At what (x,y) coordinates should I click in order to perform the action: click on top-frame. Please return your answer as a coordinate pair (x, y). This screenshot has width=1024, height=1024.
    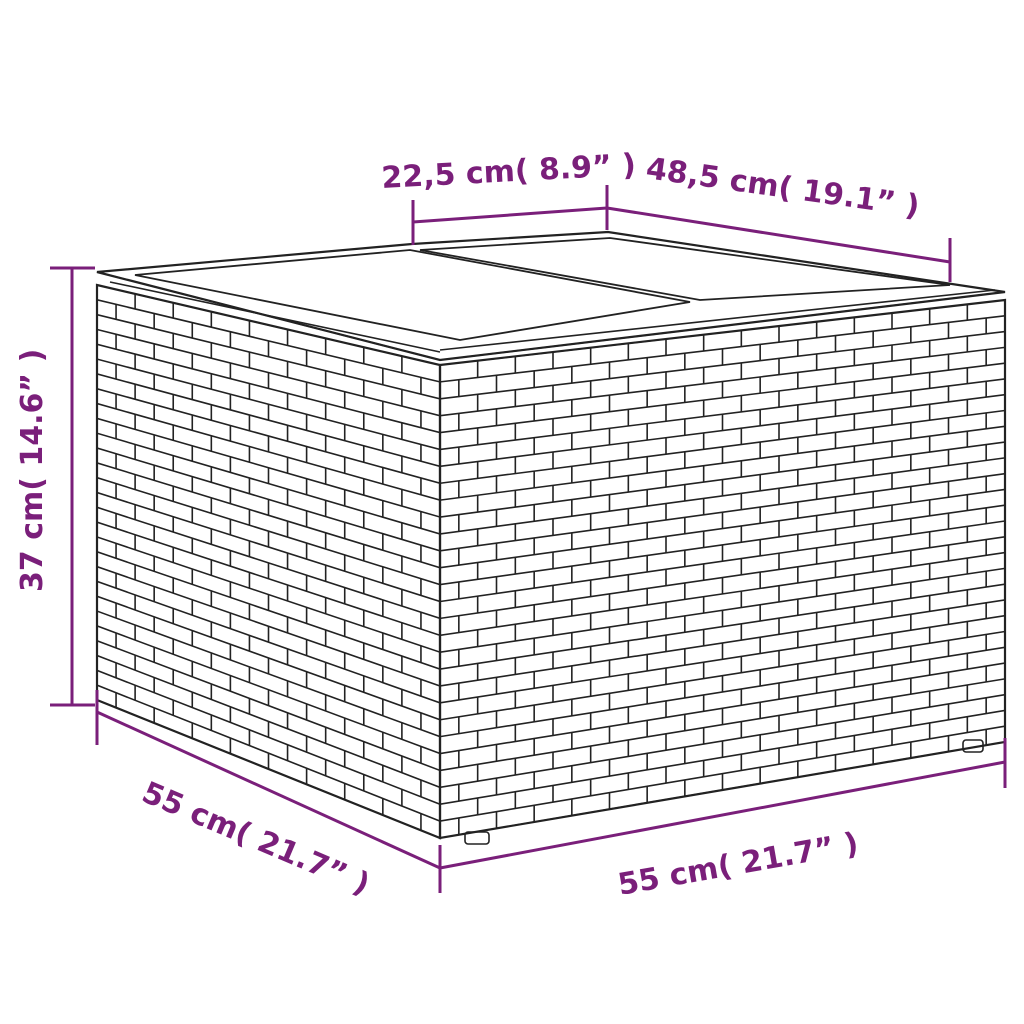
    Looking at the image, I should click on (551, 296).